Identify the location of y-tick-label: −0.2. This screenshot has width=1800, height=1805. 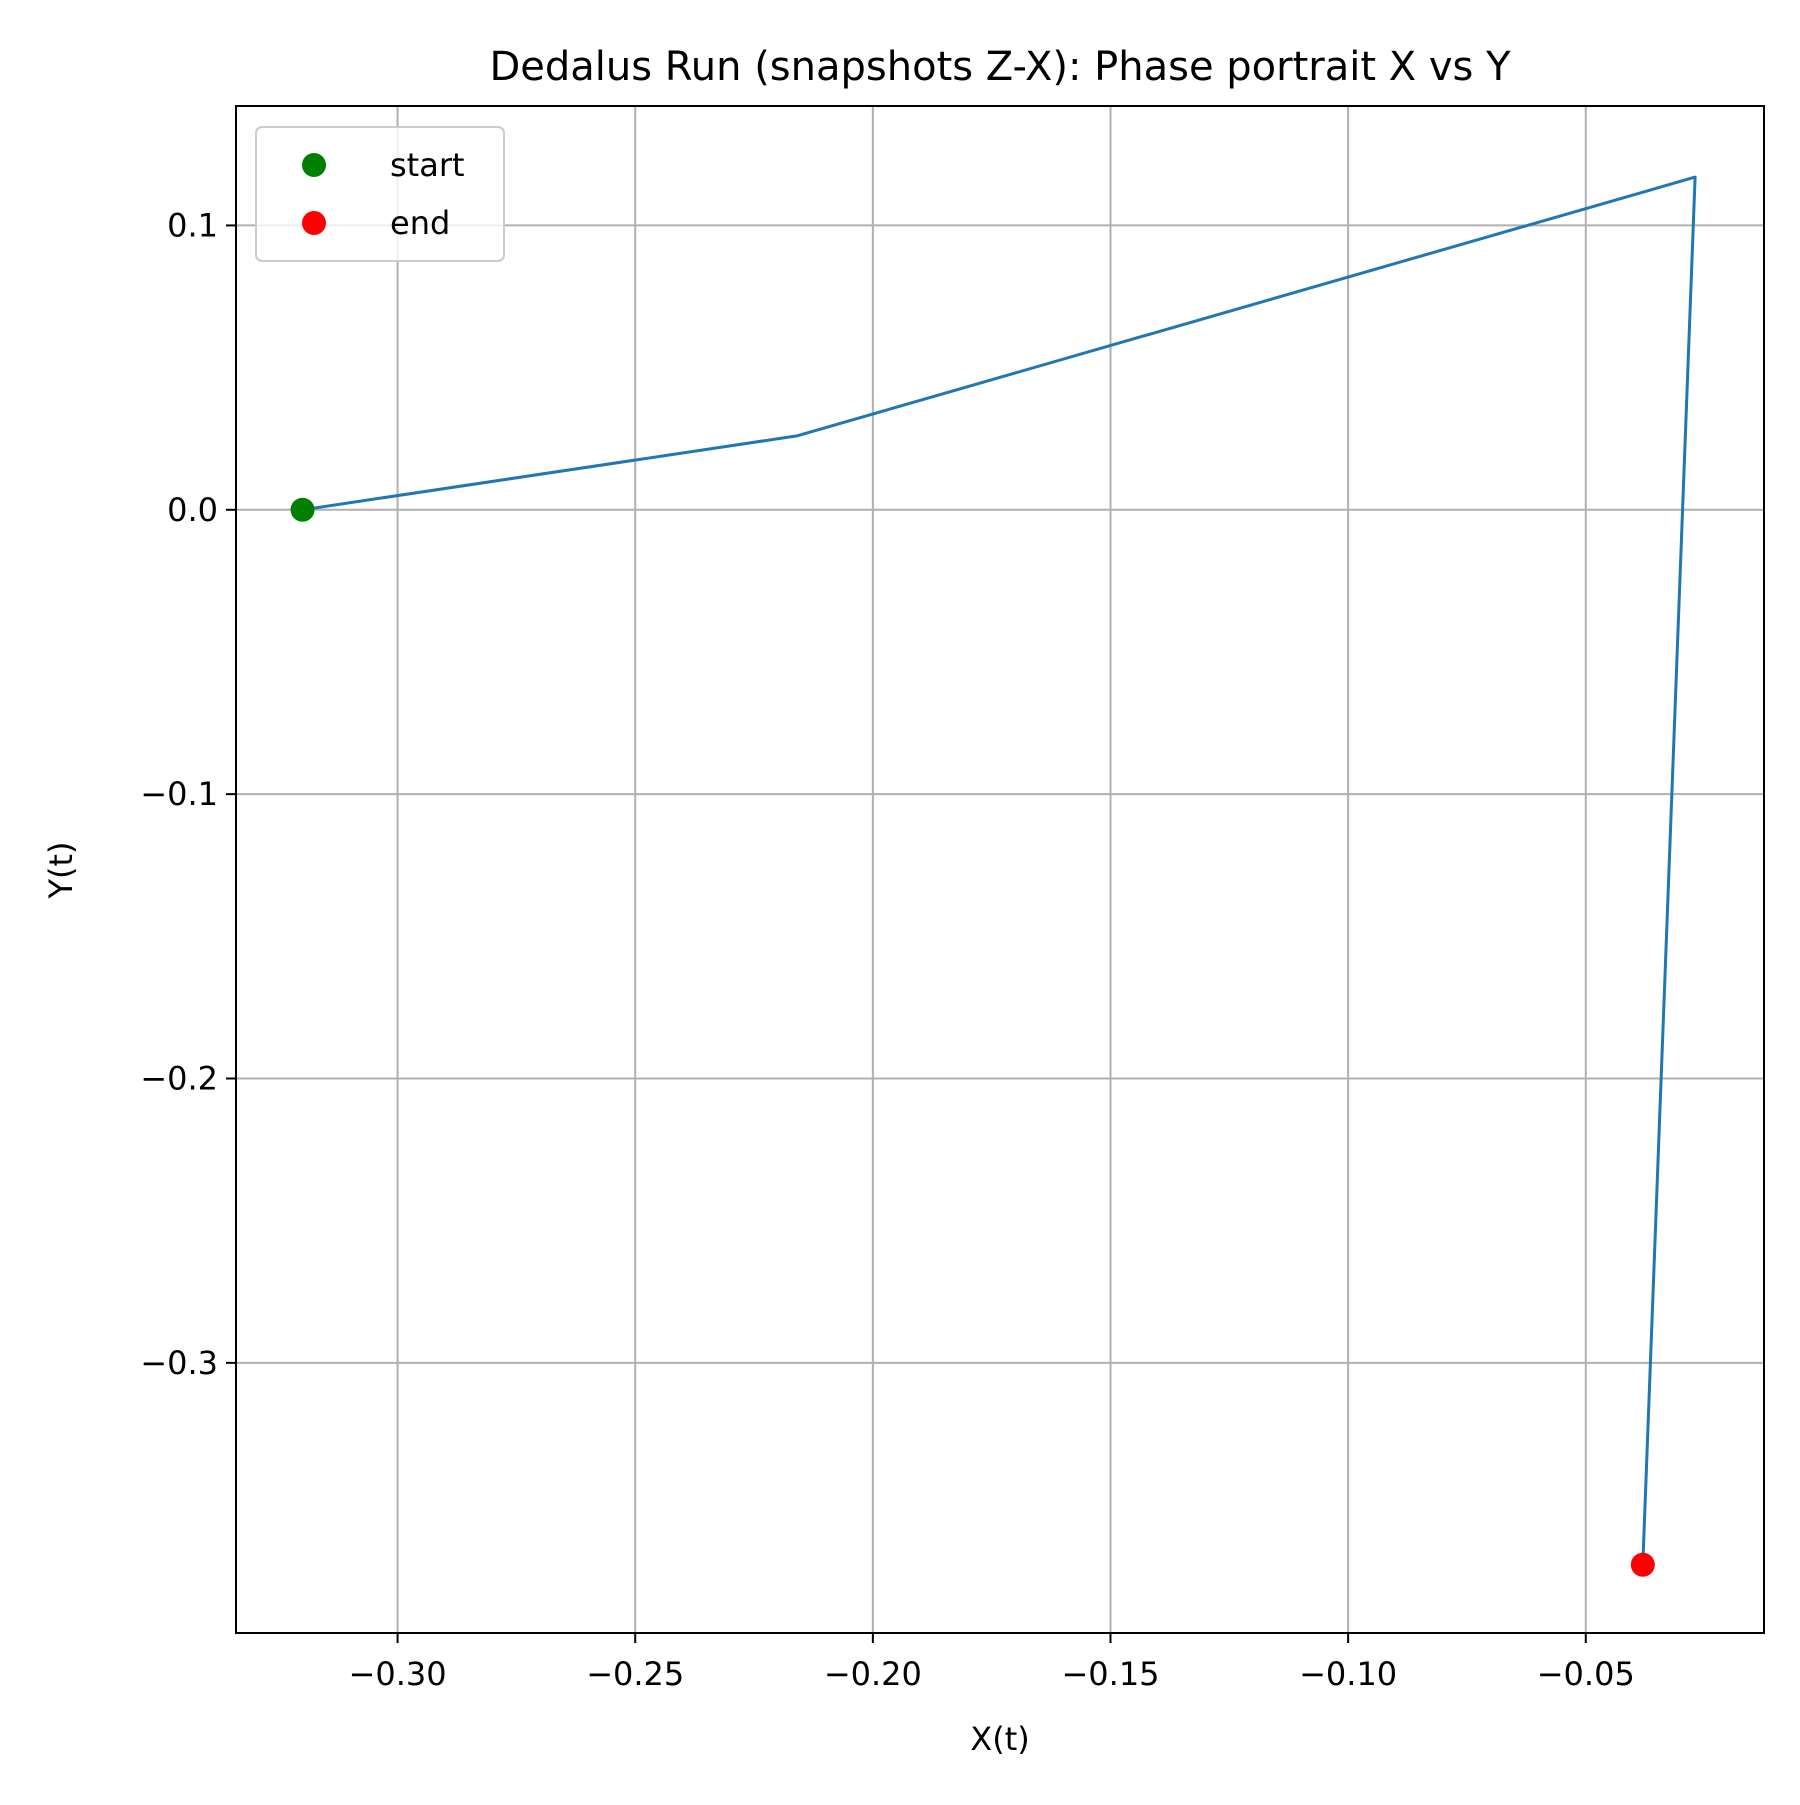
(179, 1079).